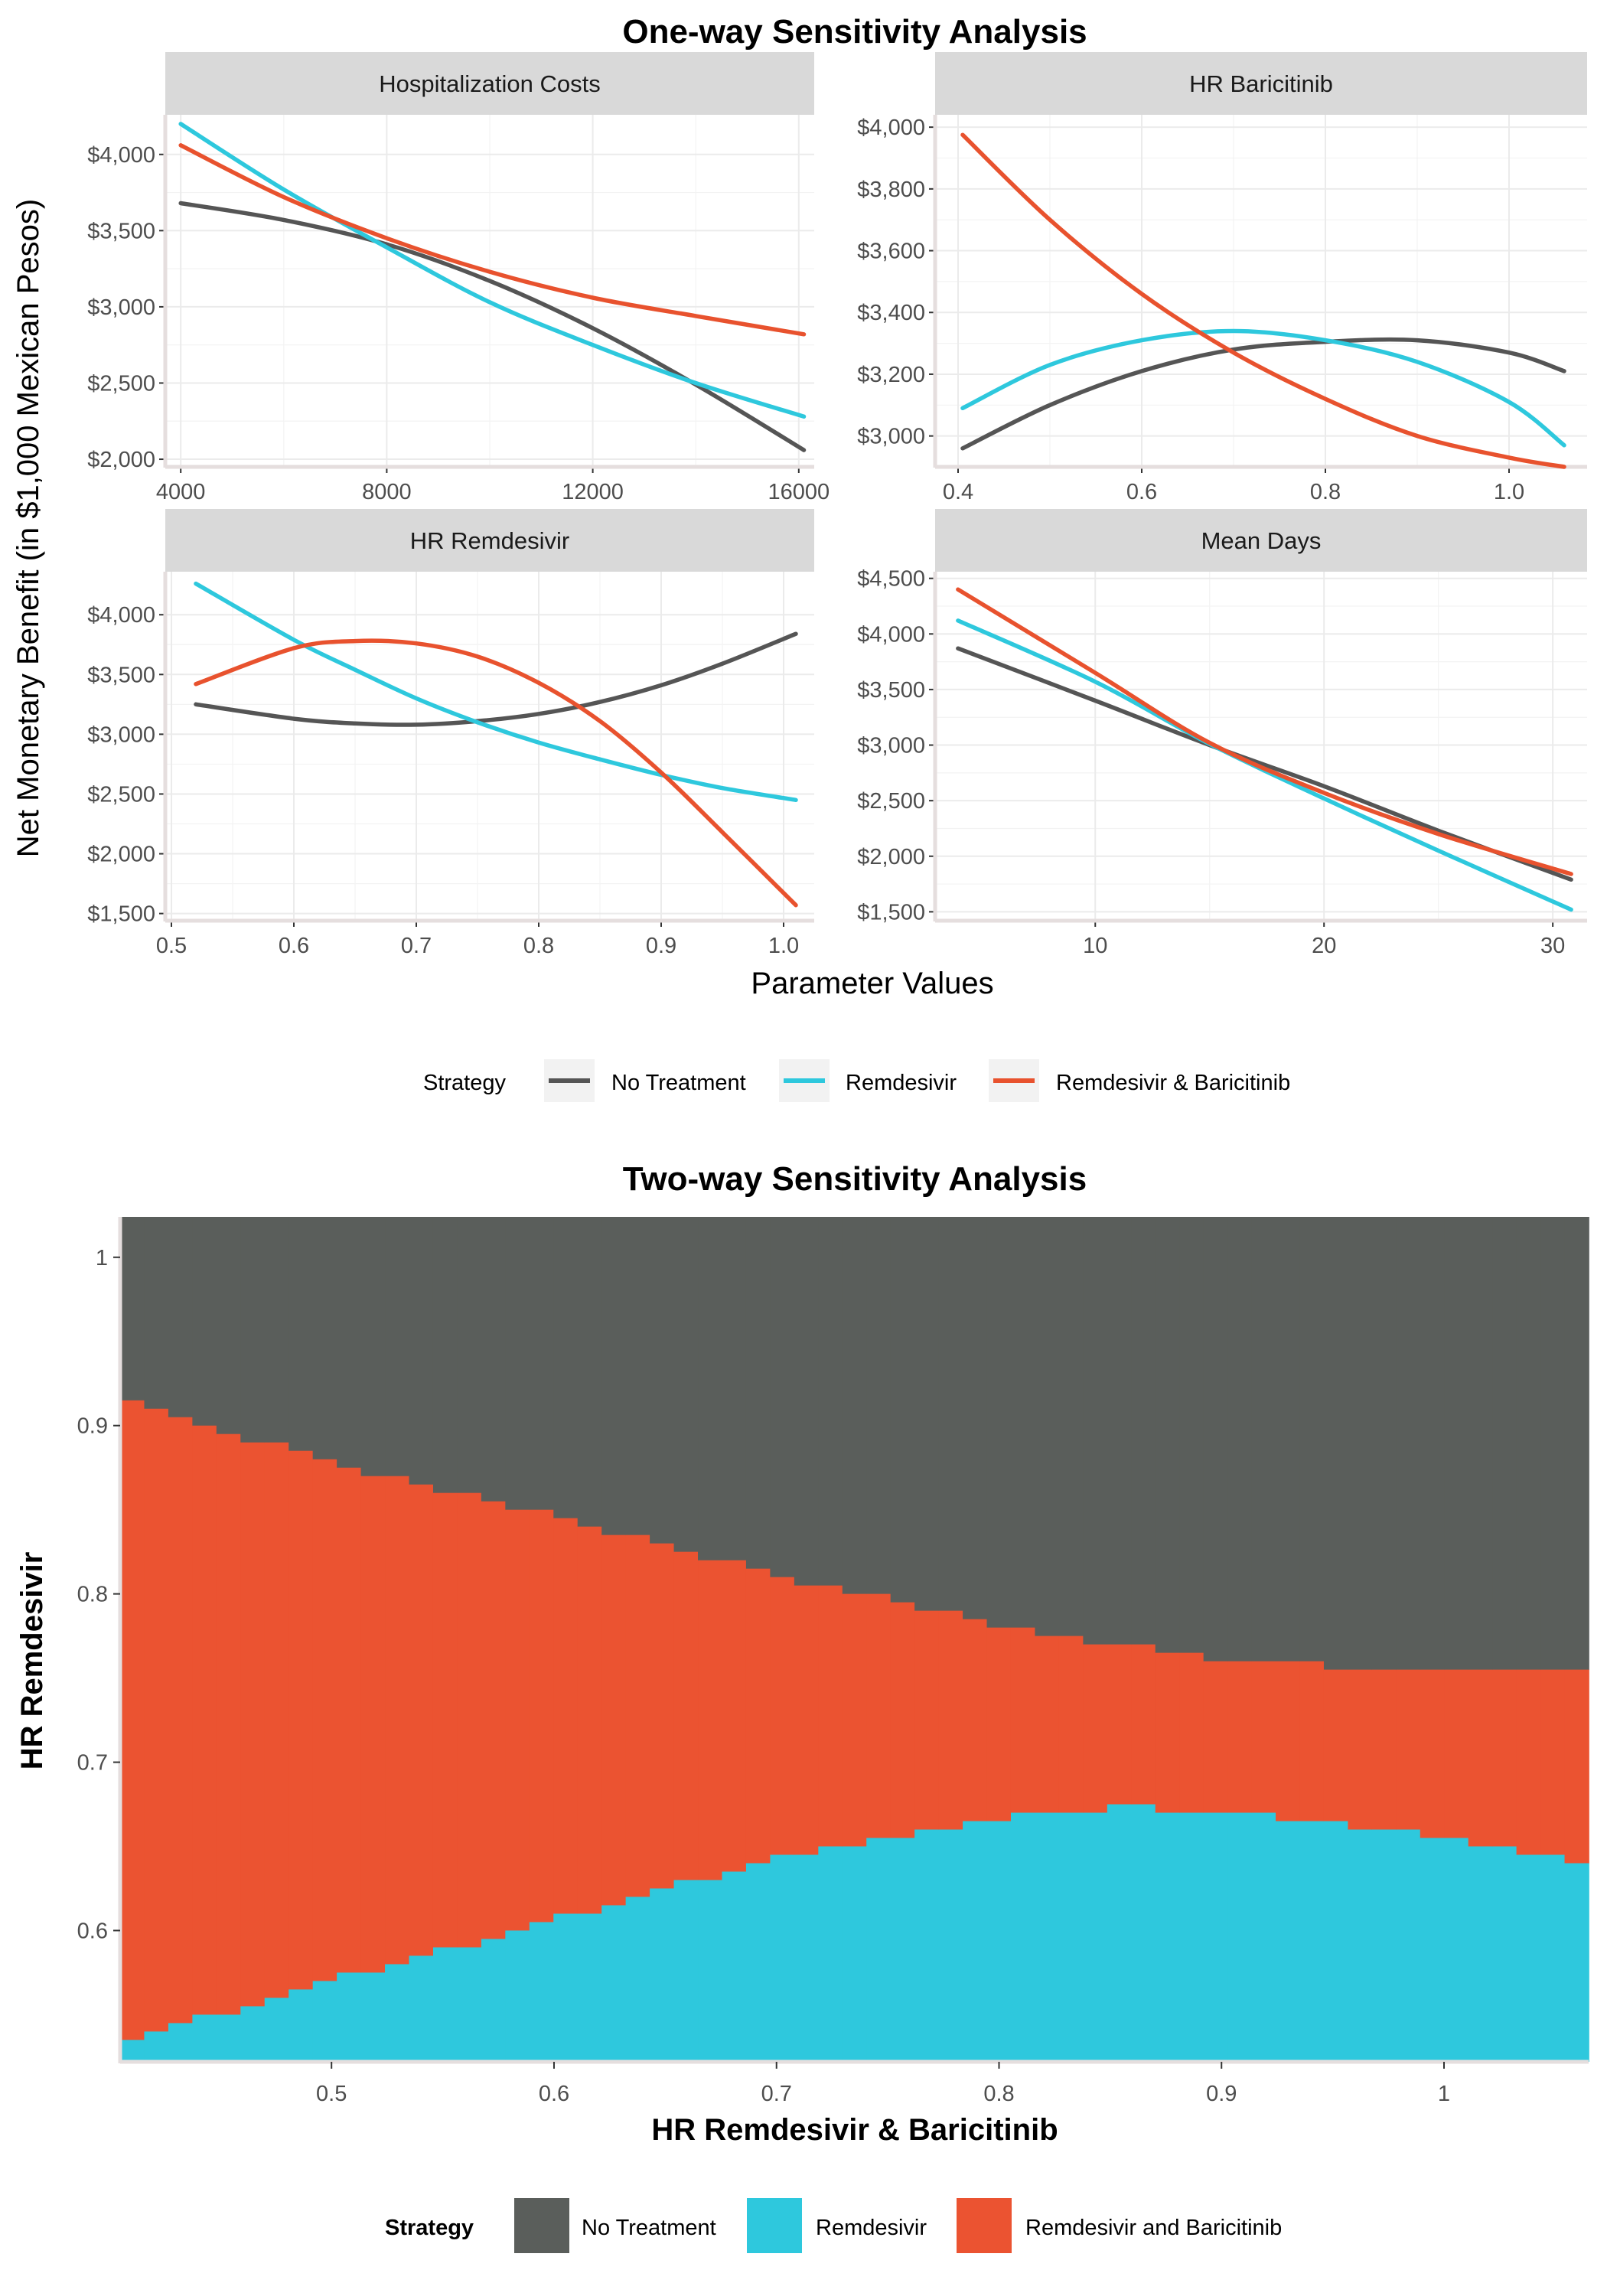 Image resolution: width=1607 pixels, height=2296 pixels. I want to click on x-tick-label: 0.5, so click(331, 2094).